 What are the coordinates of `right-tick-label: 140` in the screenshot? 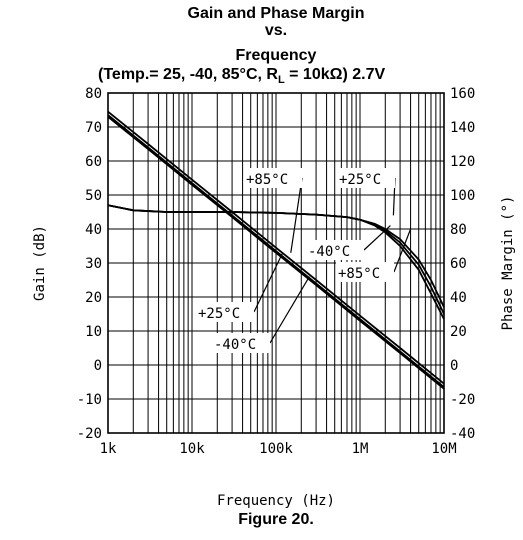 It's located at (462, 128).